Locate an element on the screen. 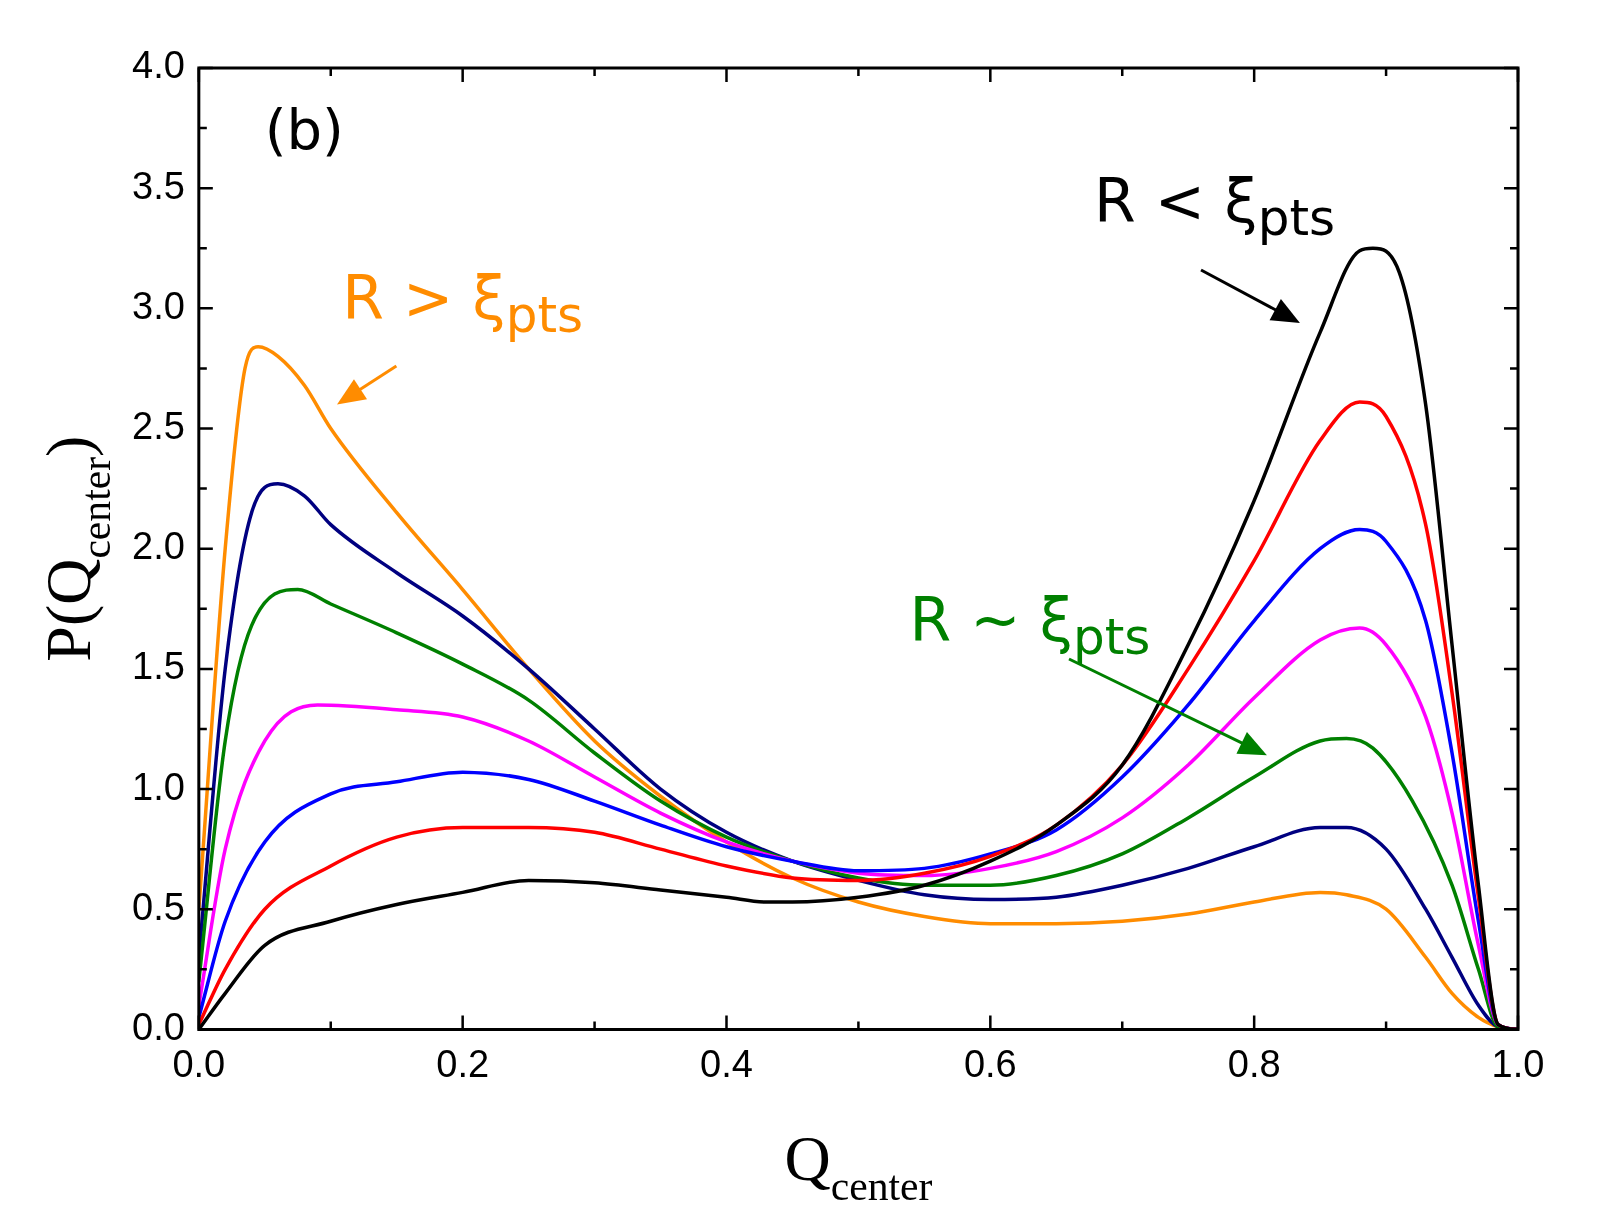 The width and height of the screenshot is (1609, 1232). x-tick-label: 0.2 is located at coordinates (463, 1063).